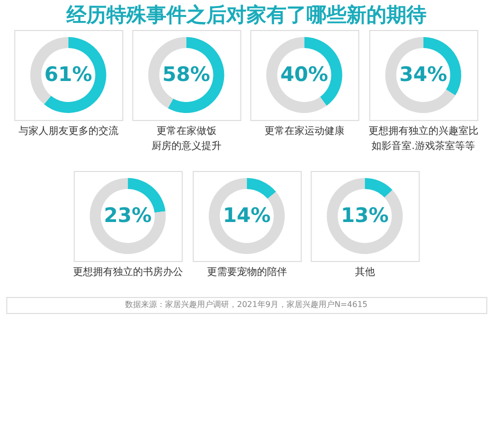  Describe the element at coordinates (246, 272) in the screenshot. I see `text: 更需要宠物的陪伴` at that location.